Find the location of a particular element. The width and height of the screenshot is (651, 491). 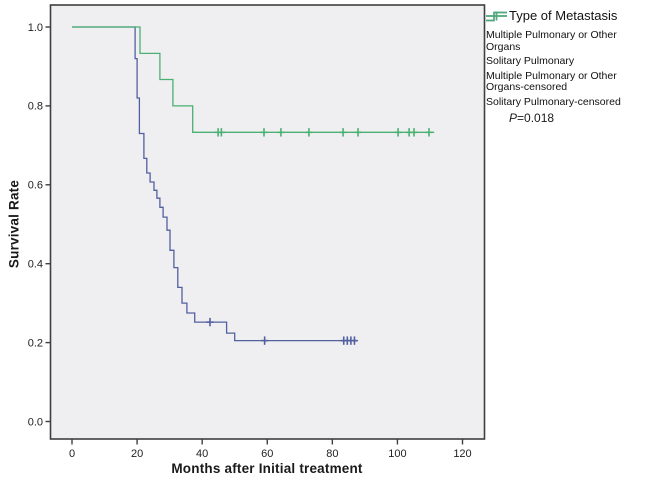

p-value-number: =0.018 is located at coordinates (536, 118).